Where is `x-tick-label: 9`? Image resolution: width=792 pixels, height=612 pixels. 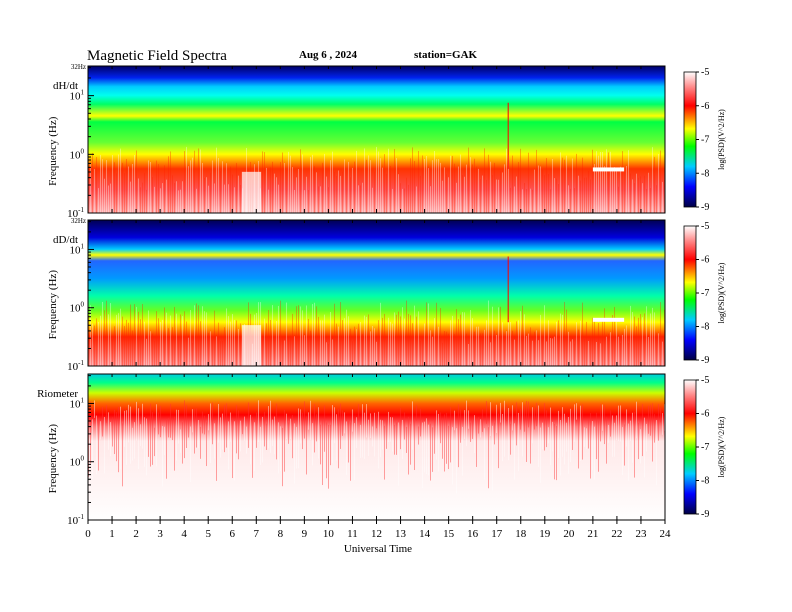 x-tick-label: 9 is located at coordinates (305, 534).